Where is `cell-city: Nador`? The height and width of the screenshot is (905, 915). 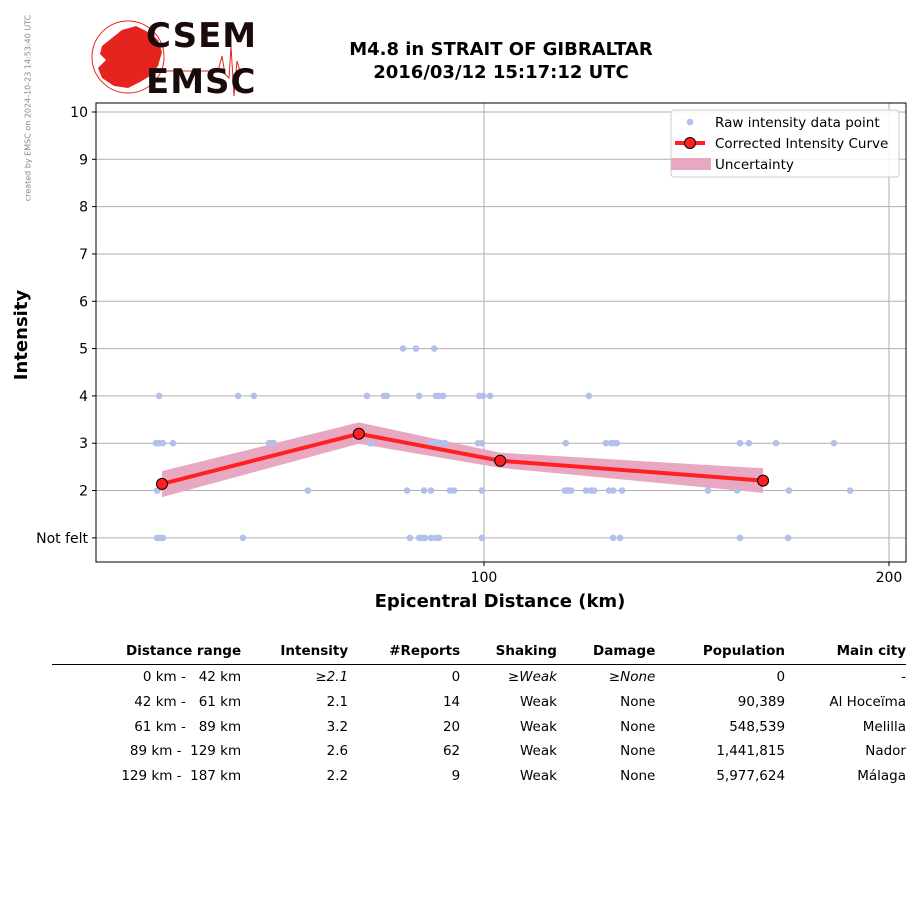 cell-city: Nador is located at coordinates (885, 751).